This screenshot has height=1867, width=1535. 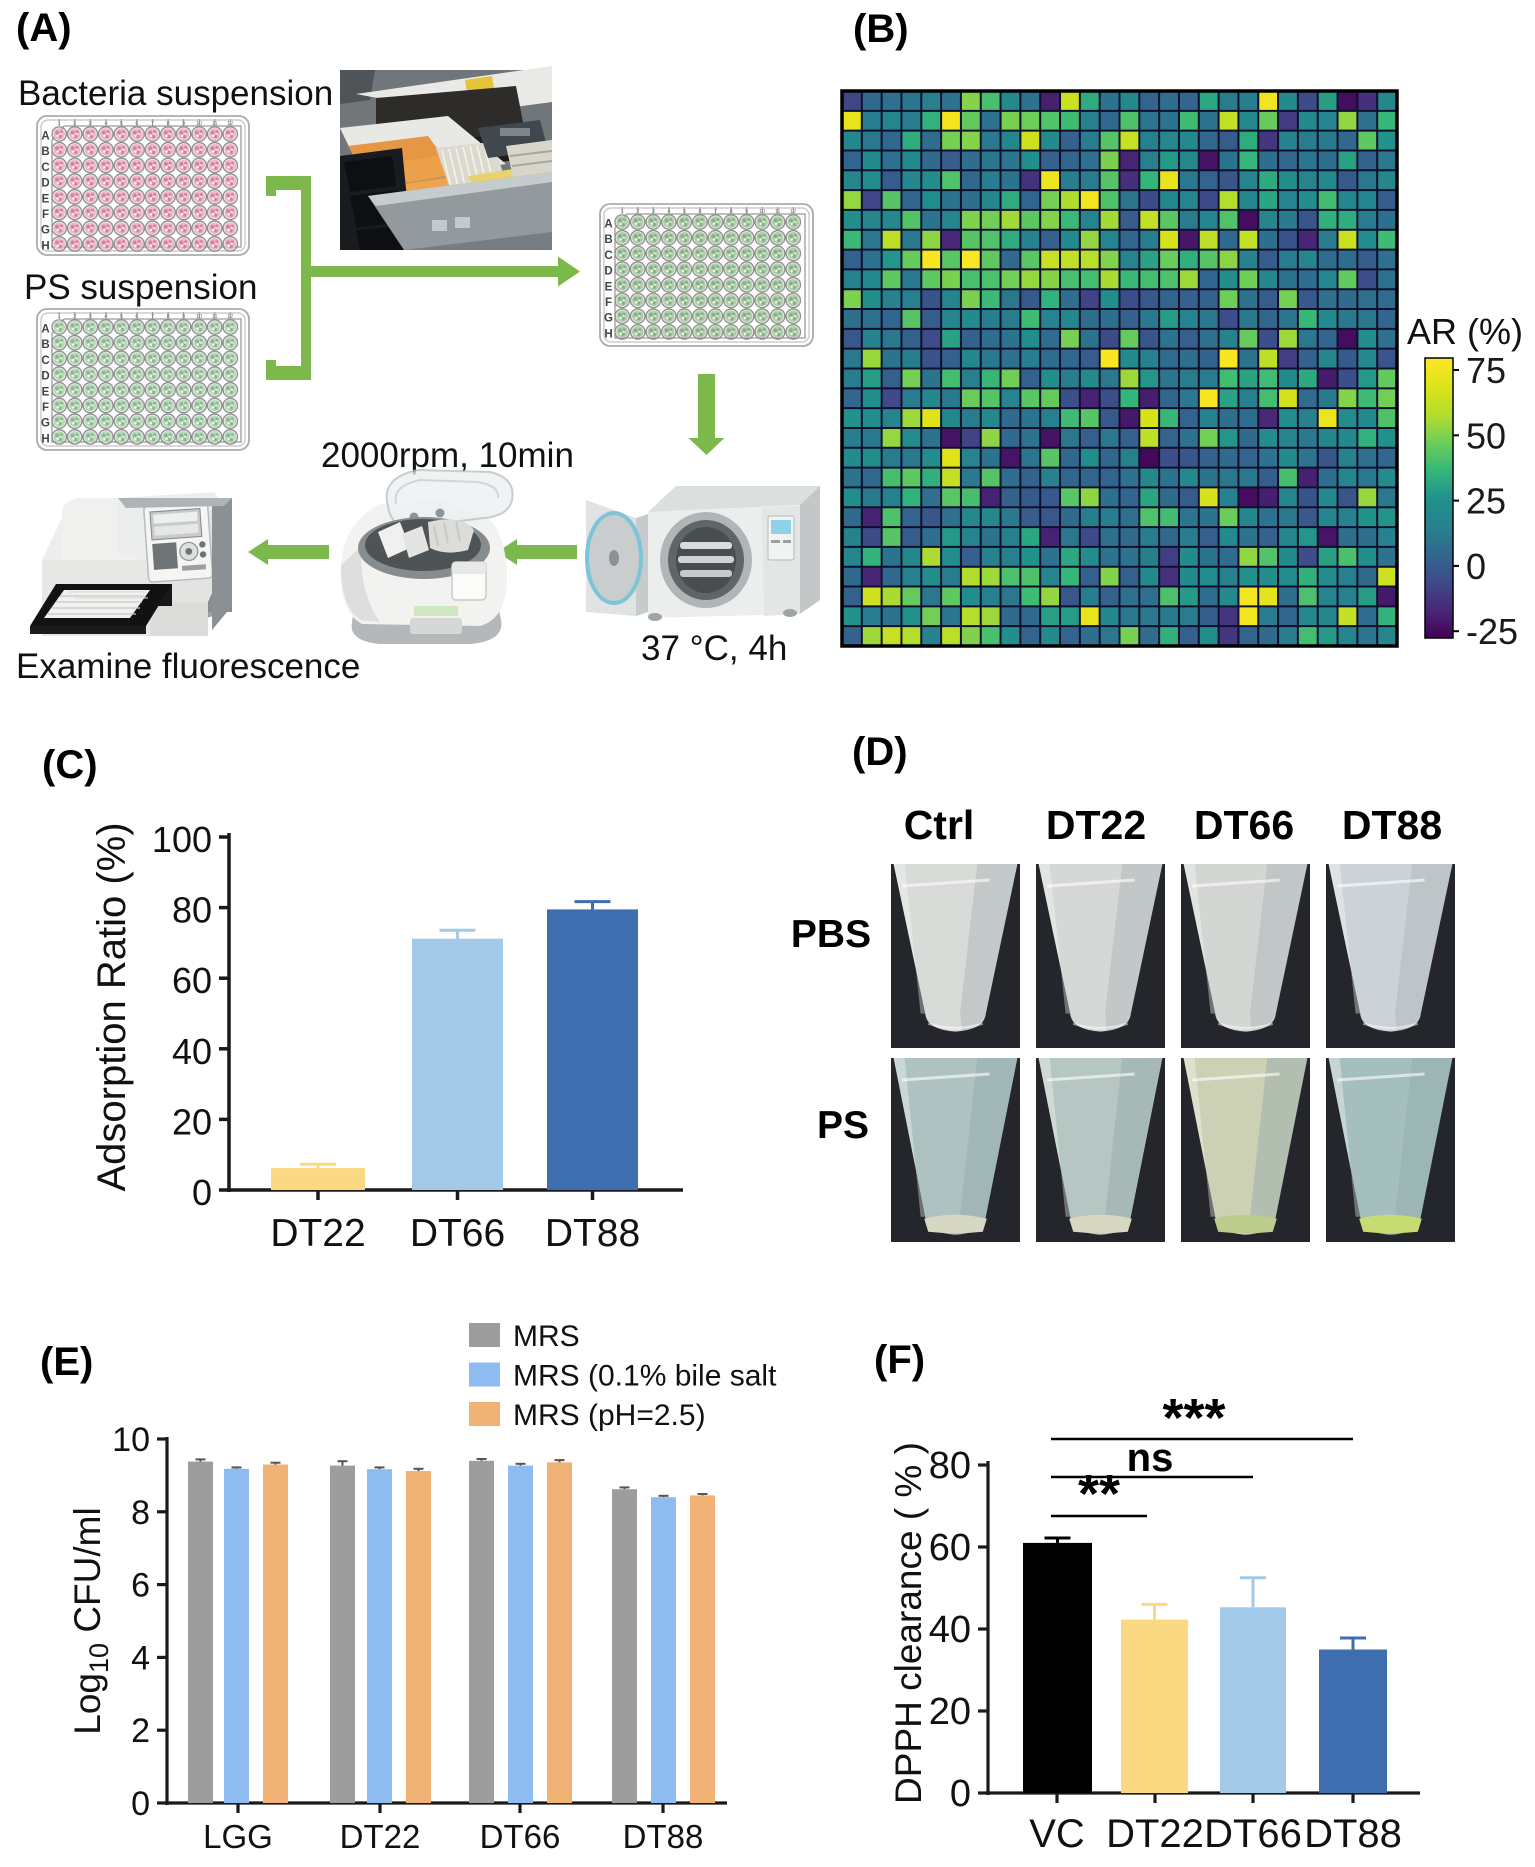 I want to click on svg-text: Adsorption Ratio (%), so click(x=112, y=1006).